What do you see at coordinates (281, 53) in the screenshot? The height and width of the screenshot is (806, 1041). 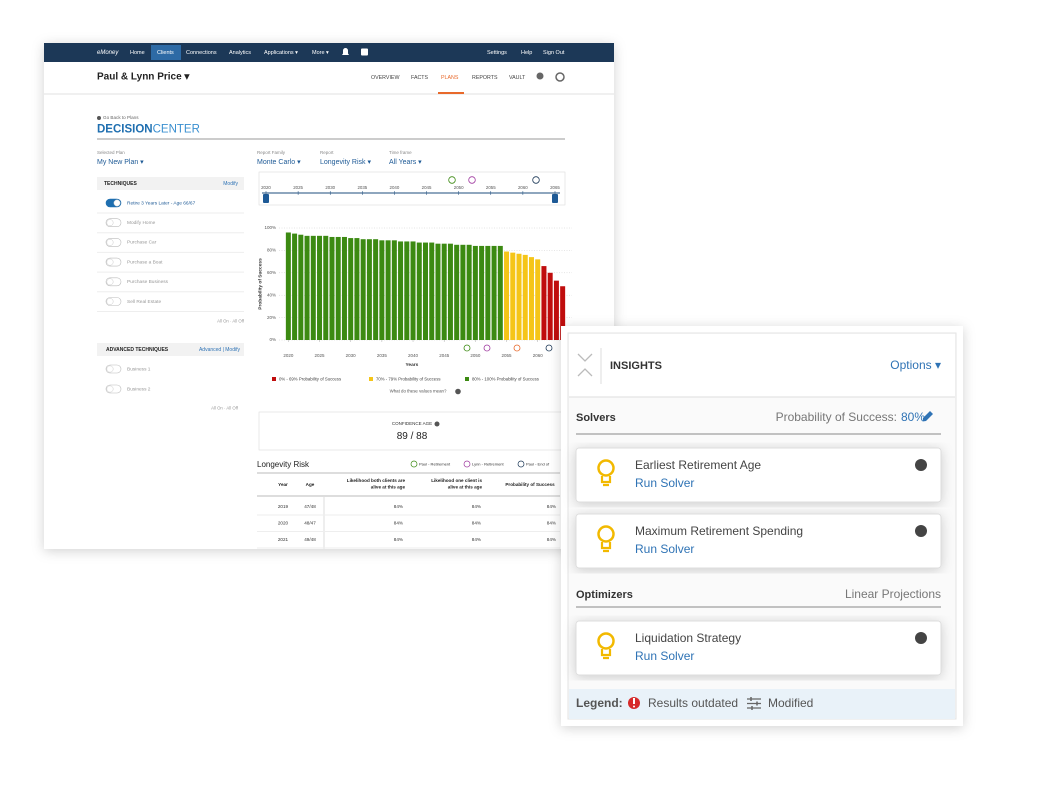 I see `nav-item: Applications ▾` at bounding box center [281, 53].